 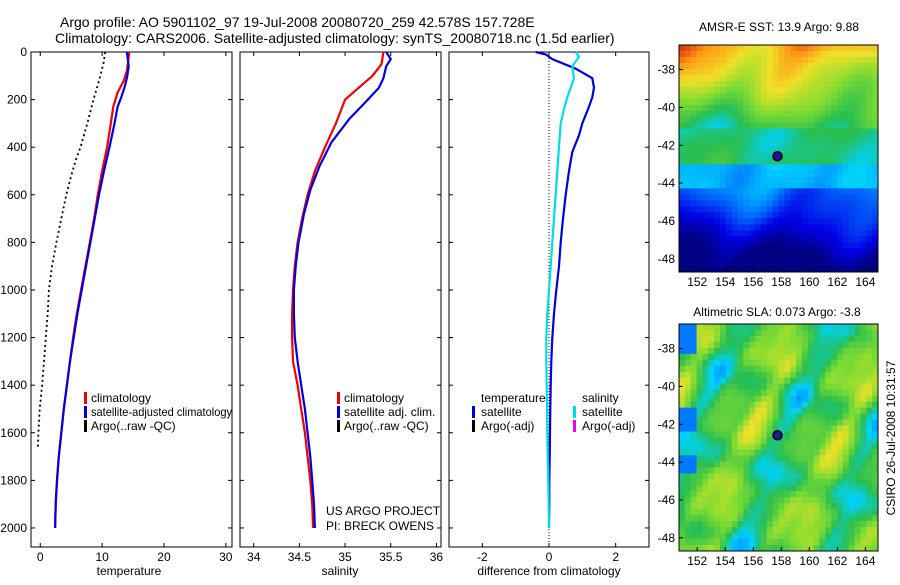 I want to click on x-tick-label: 162, so click(x=837, y=561).